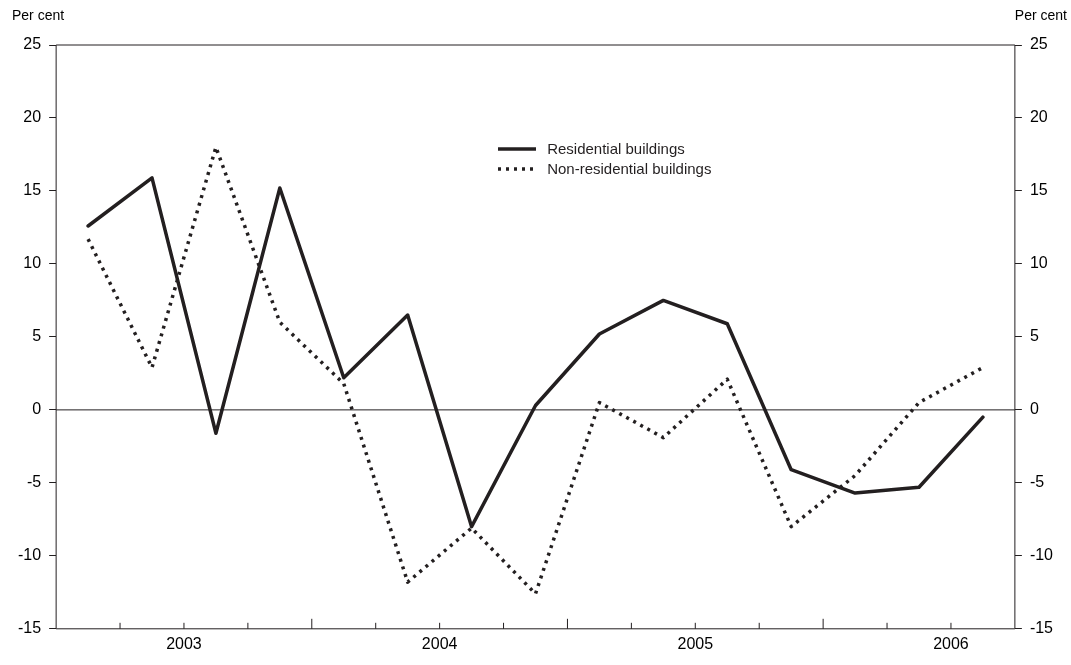  What do you see at coordinates (32, 117) in the screenshot?
I see `y-tick-label: 20` at bounding box center [32, 117].